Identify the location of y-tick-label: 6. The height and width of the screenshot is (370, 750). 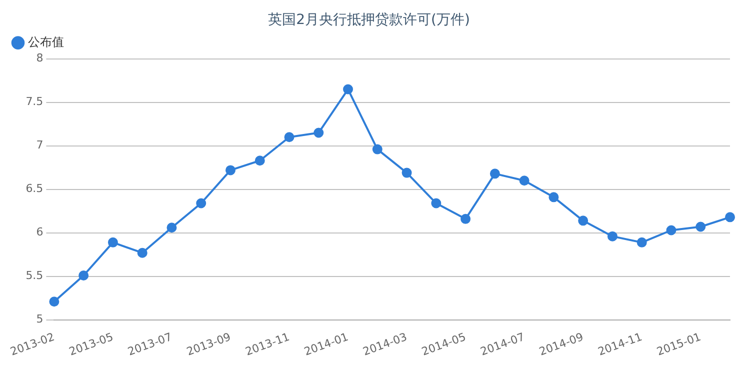
(40, 232).